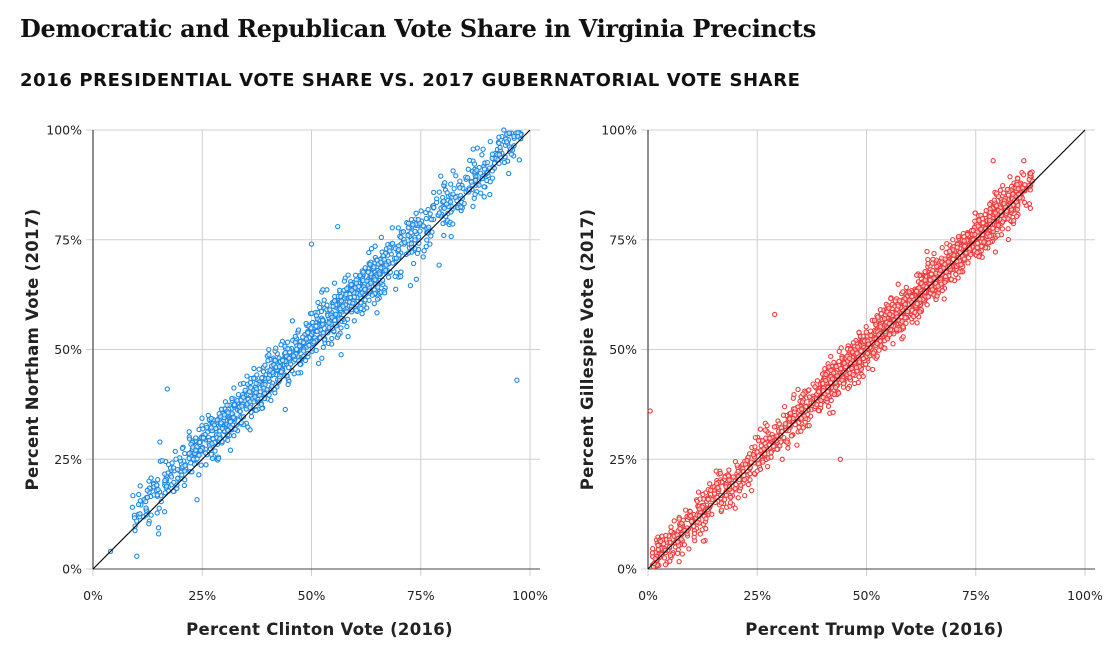 The image size is (1110, 659). I want to click on x-tick-label: 50%, so click(312, 595).